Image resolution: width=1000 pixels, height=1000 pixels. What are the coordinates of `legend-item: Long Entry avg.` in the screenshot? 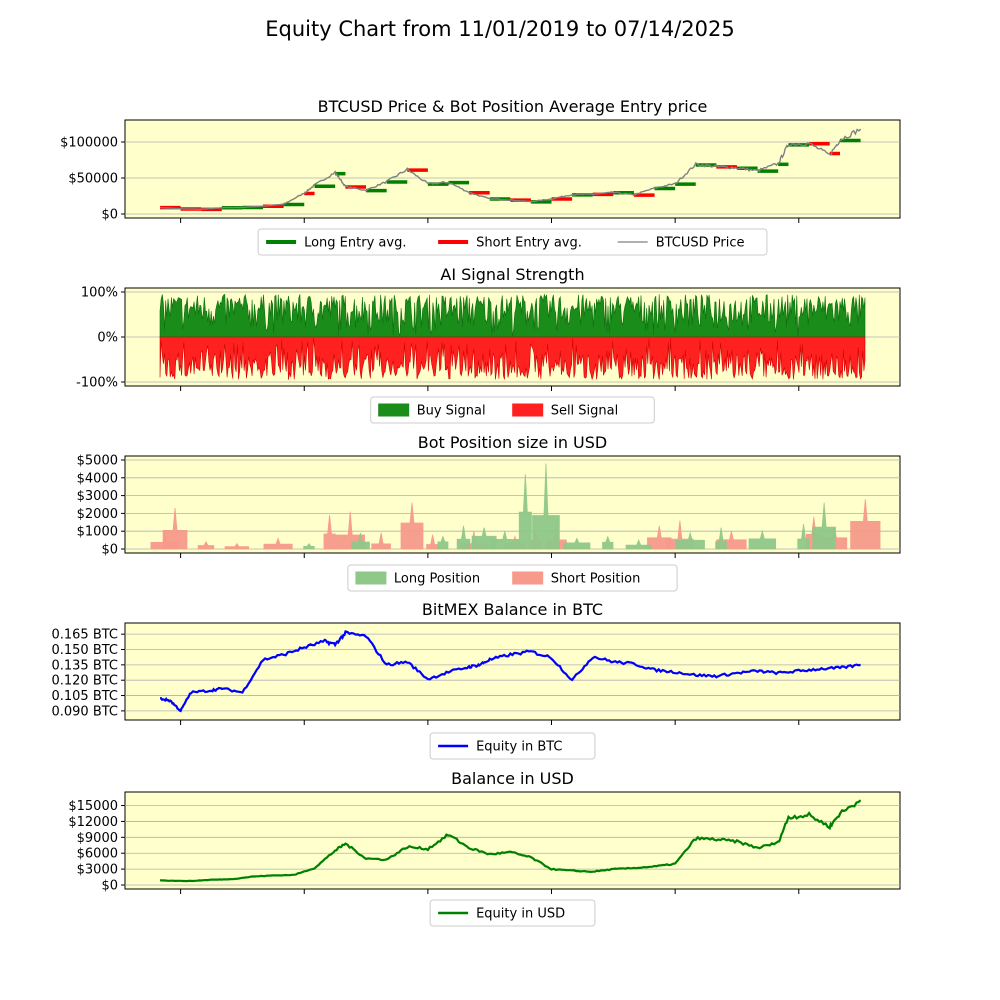 It's located at (336, 243).